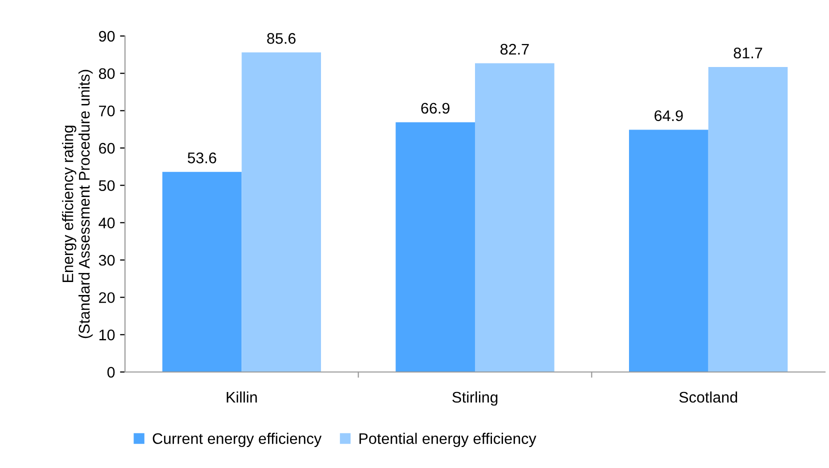 Image resolution: width=829 pixels, height=468 pixels. I want to click on y-tick-label: 0, so click(111, 372).